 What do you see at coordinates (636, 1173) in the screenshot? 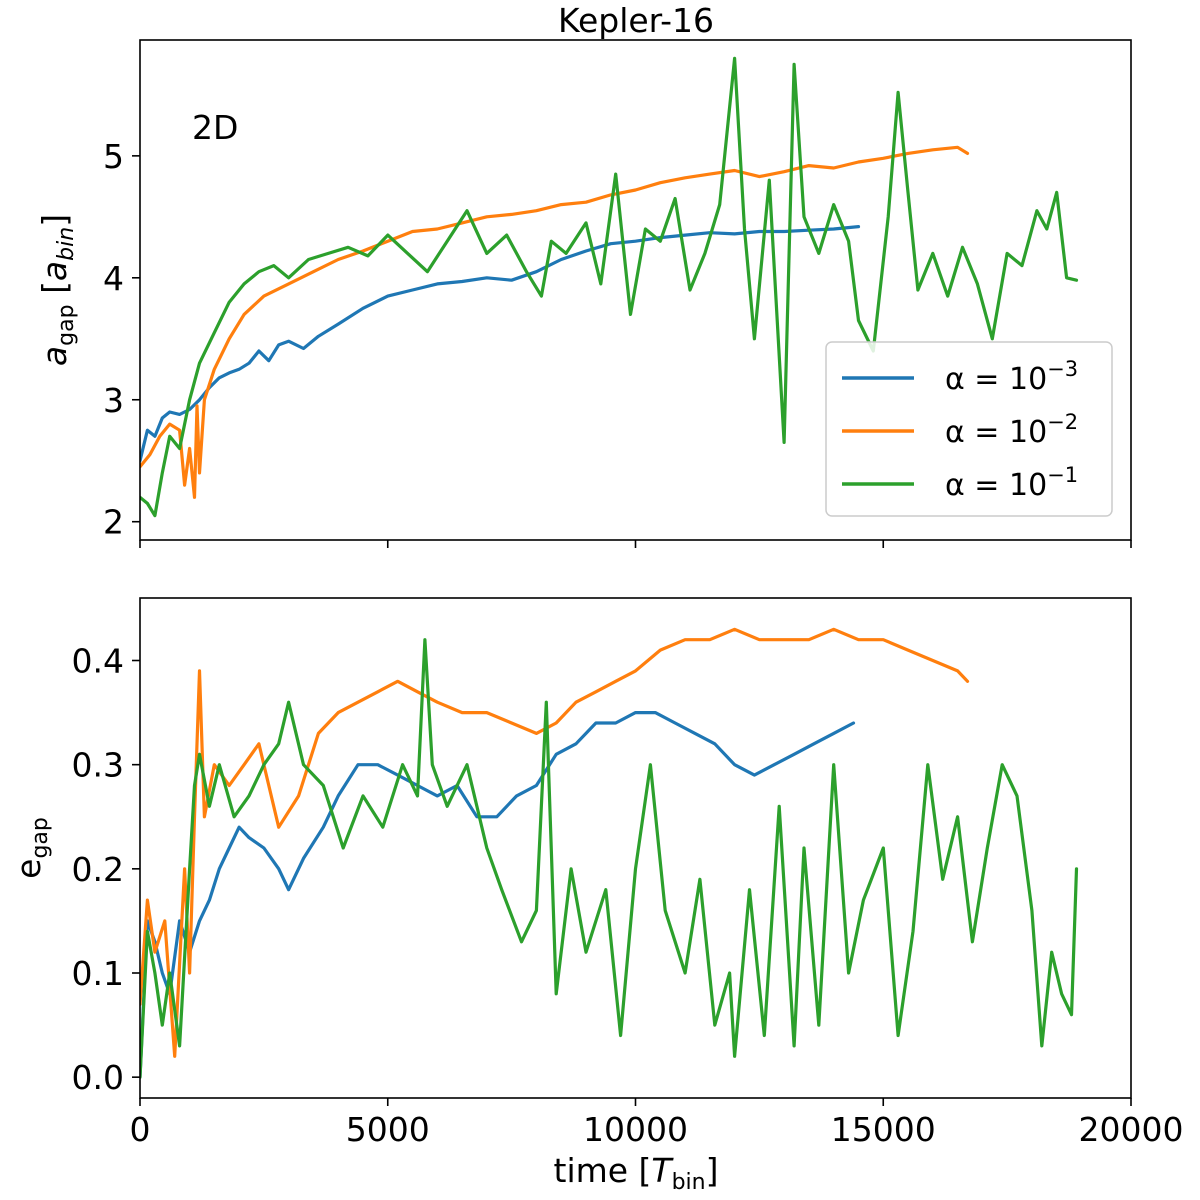
I see `x-axis-label: time [Tbin]` at bounding box center [636, 1173].